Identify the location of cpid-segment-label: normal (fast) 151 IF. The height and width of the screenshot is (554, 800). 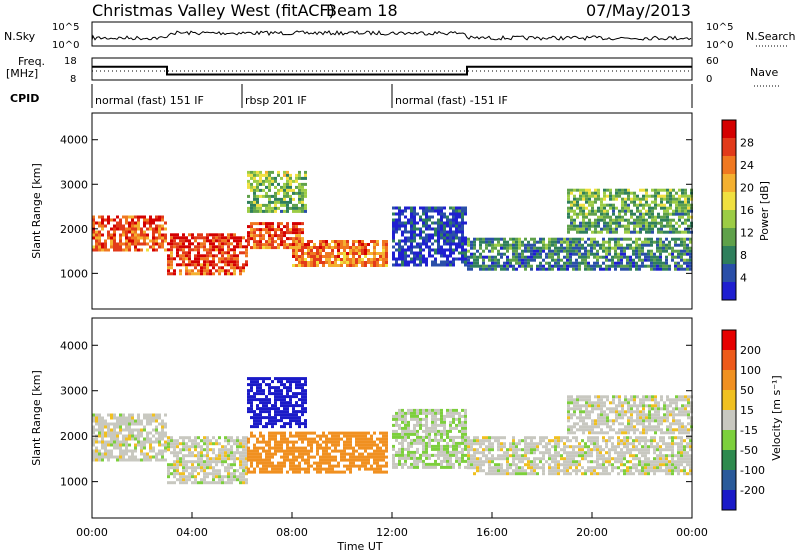
(149, 100).